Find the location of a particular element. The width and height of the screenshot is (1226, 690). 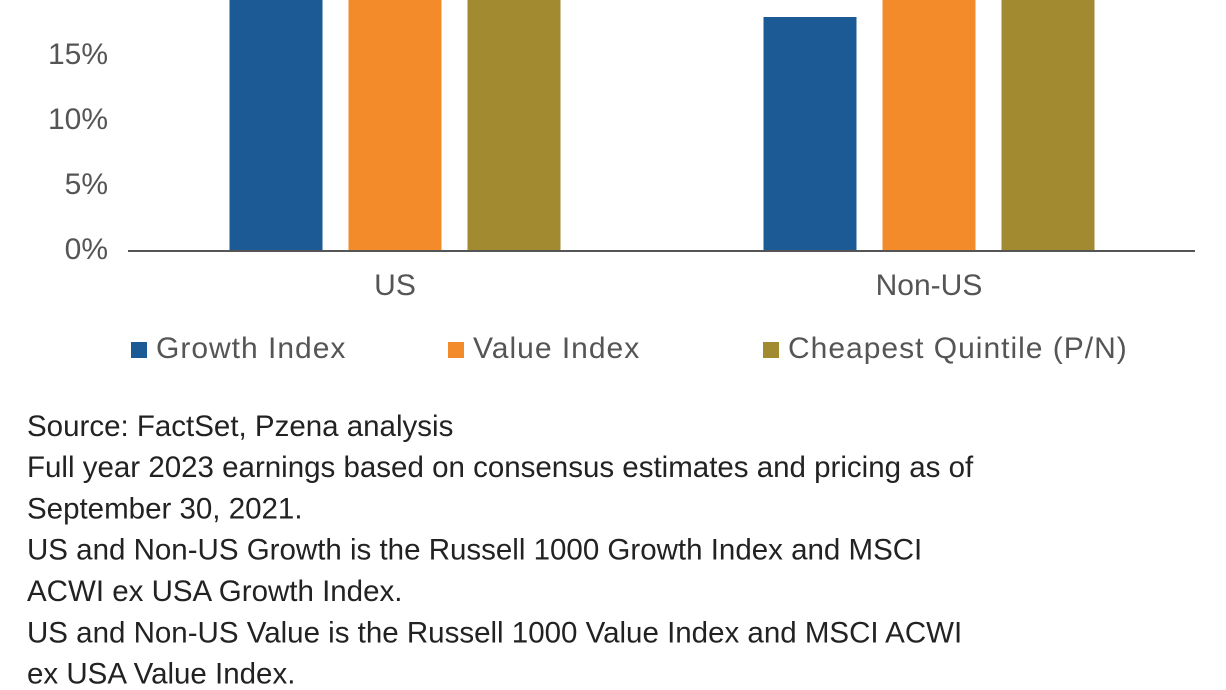

y-tick-label: 0% is located at coordinates (86, 249).